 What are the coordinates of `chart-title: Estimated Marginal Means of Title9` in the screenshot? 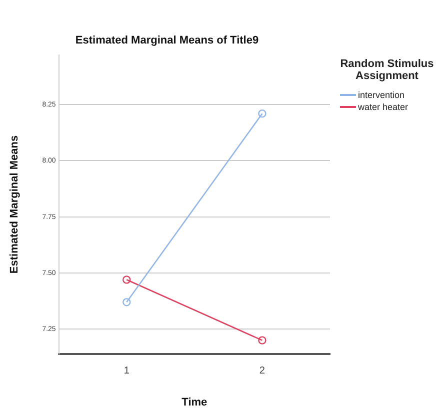 It's located at (167, 40).